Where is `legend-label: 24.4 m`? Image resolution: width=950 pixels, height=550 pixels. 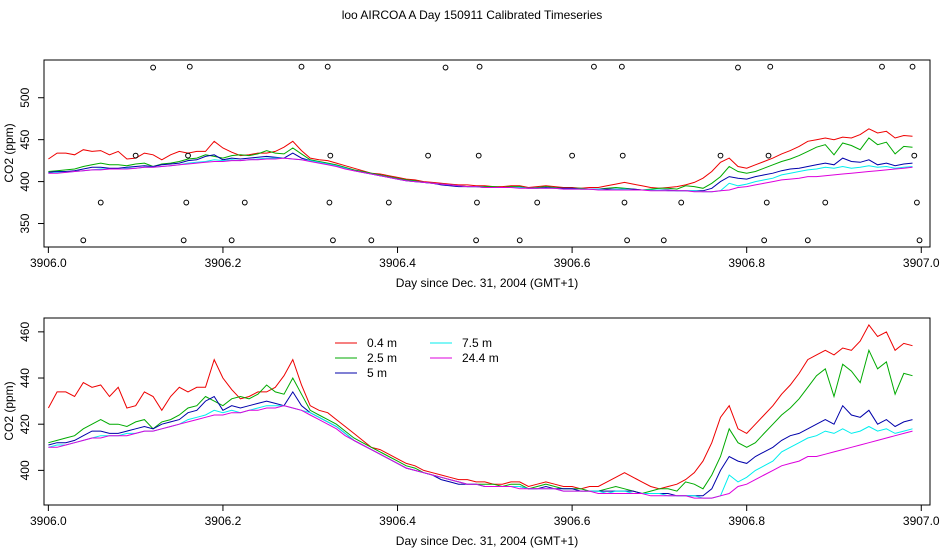
legend-label: 24.4 m is located at coordinates (480, 358).